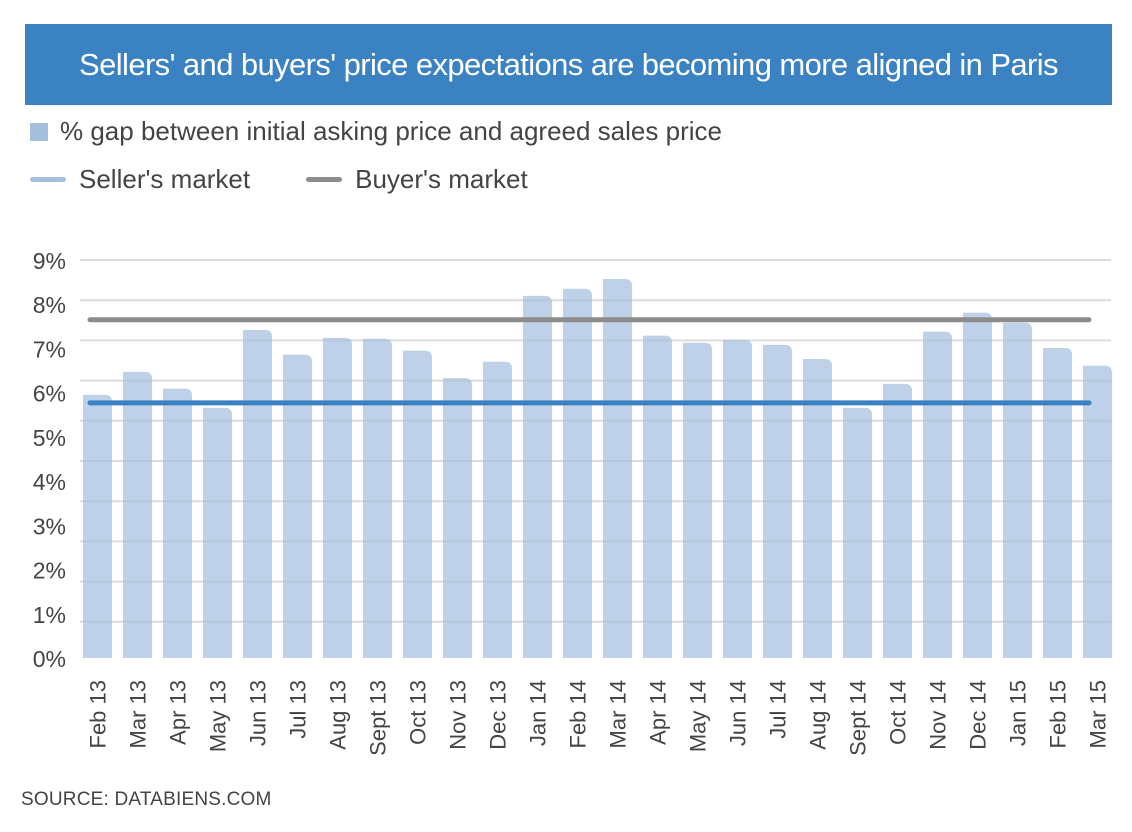  Describe the element at coordinates (441, 179) in the screenshot. I see `legend-buyer-label: Buyer's market` at that location.